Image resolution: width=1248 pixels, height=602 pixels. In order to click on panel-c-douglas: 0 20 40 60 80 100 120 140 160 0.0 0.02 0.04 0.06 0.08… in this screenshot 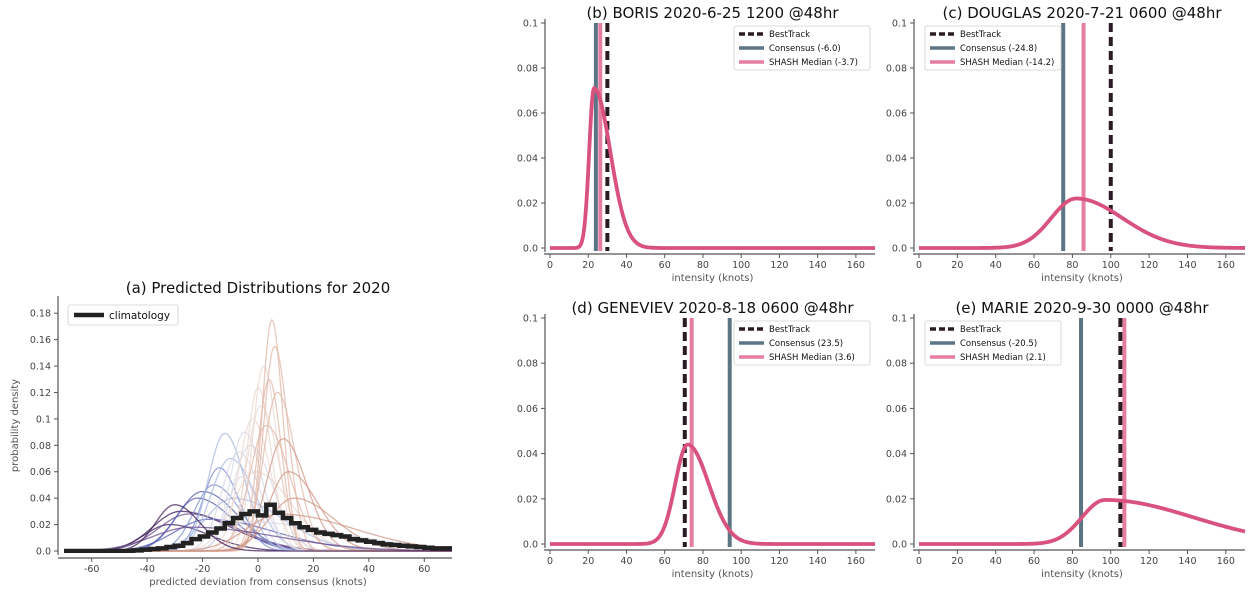, I will do `click(1066, 144)`.